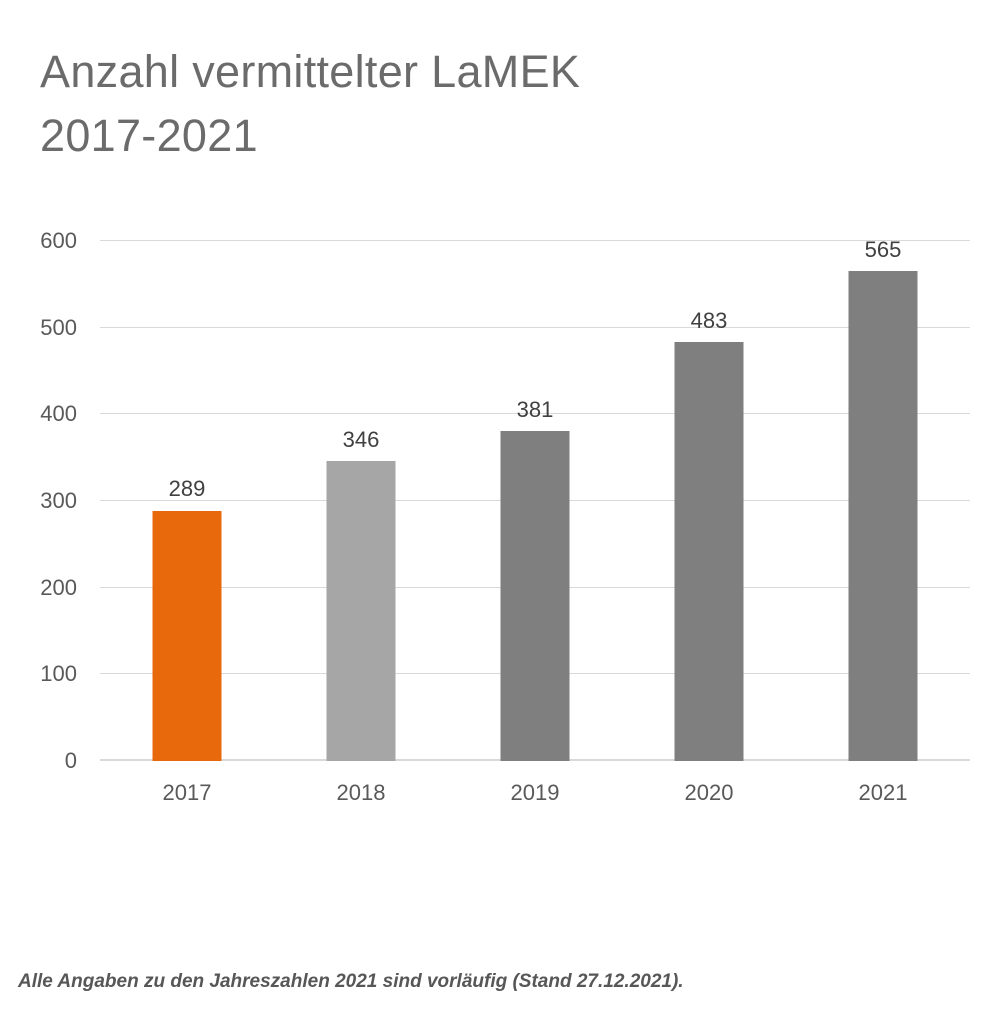 Image resolution: width=993 pixels, height=1030 pixels. Describe the element at coordinates (883, 516) in the screenshot. I see `bar-2021` at that location.